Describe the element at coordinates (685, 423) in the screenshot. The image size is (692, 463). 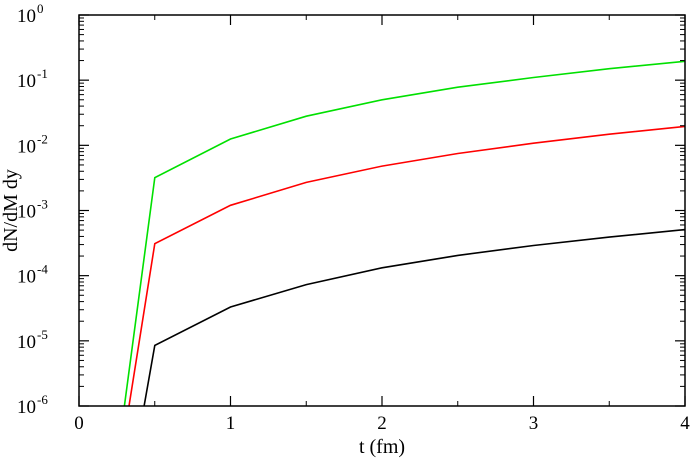
I see `x-tick-label: 4` at that location.